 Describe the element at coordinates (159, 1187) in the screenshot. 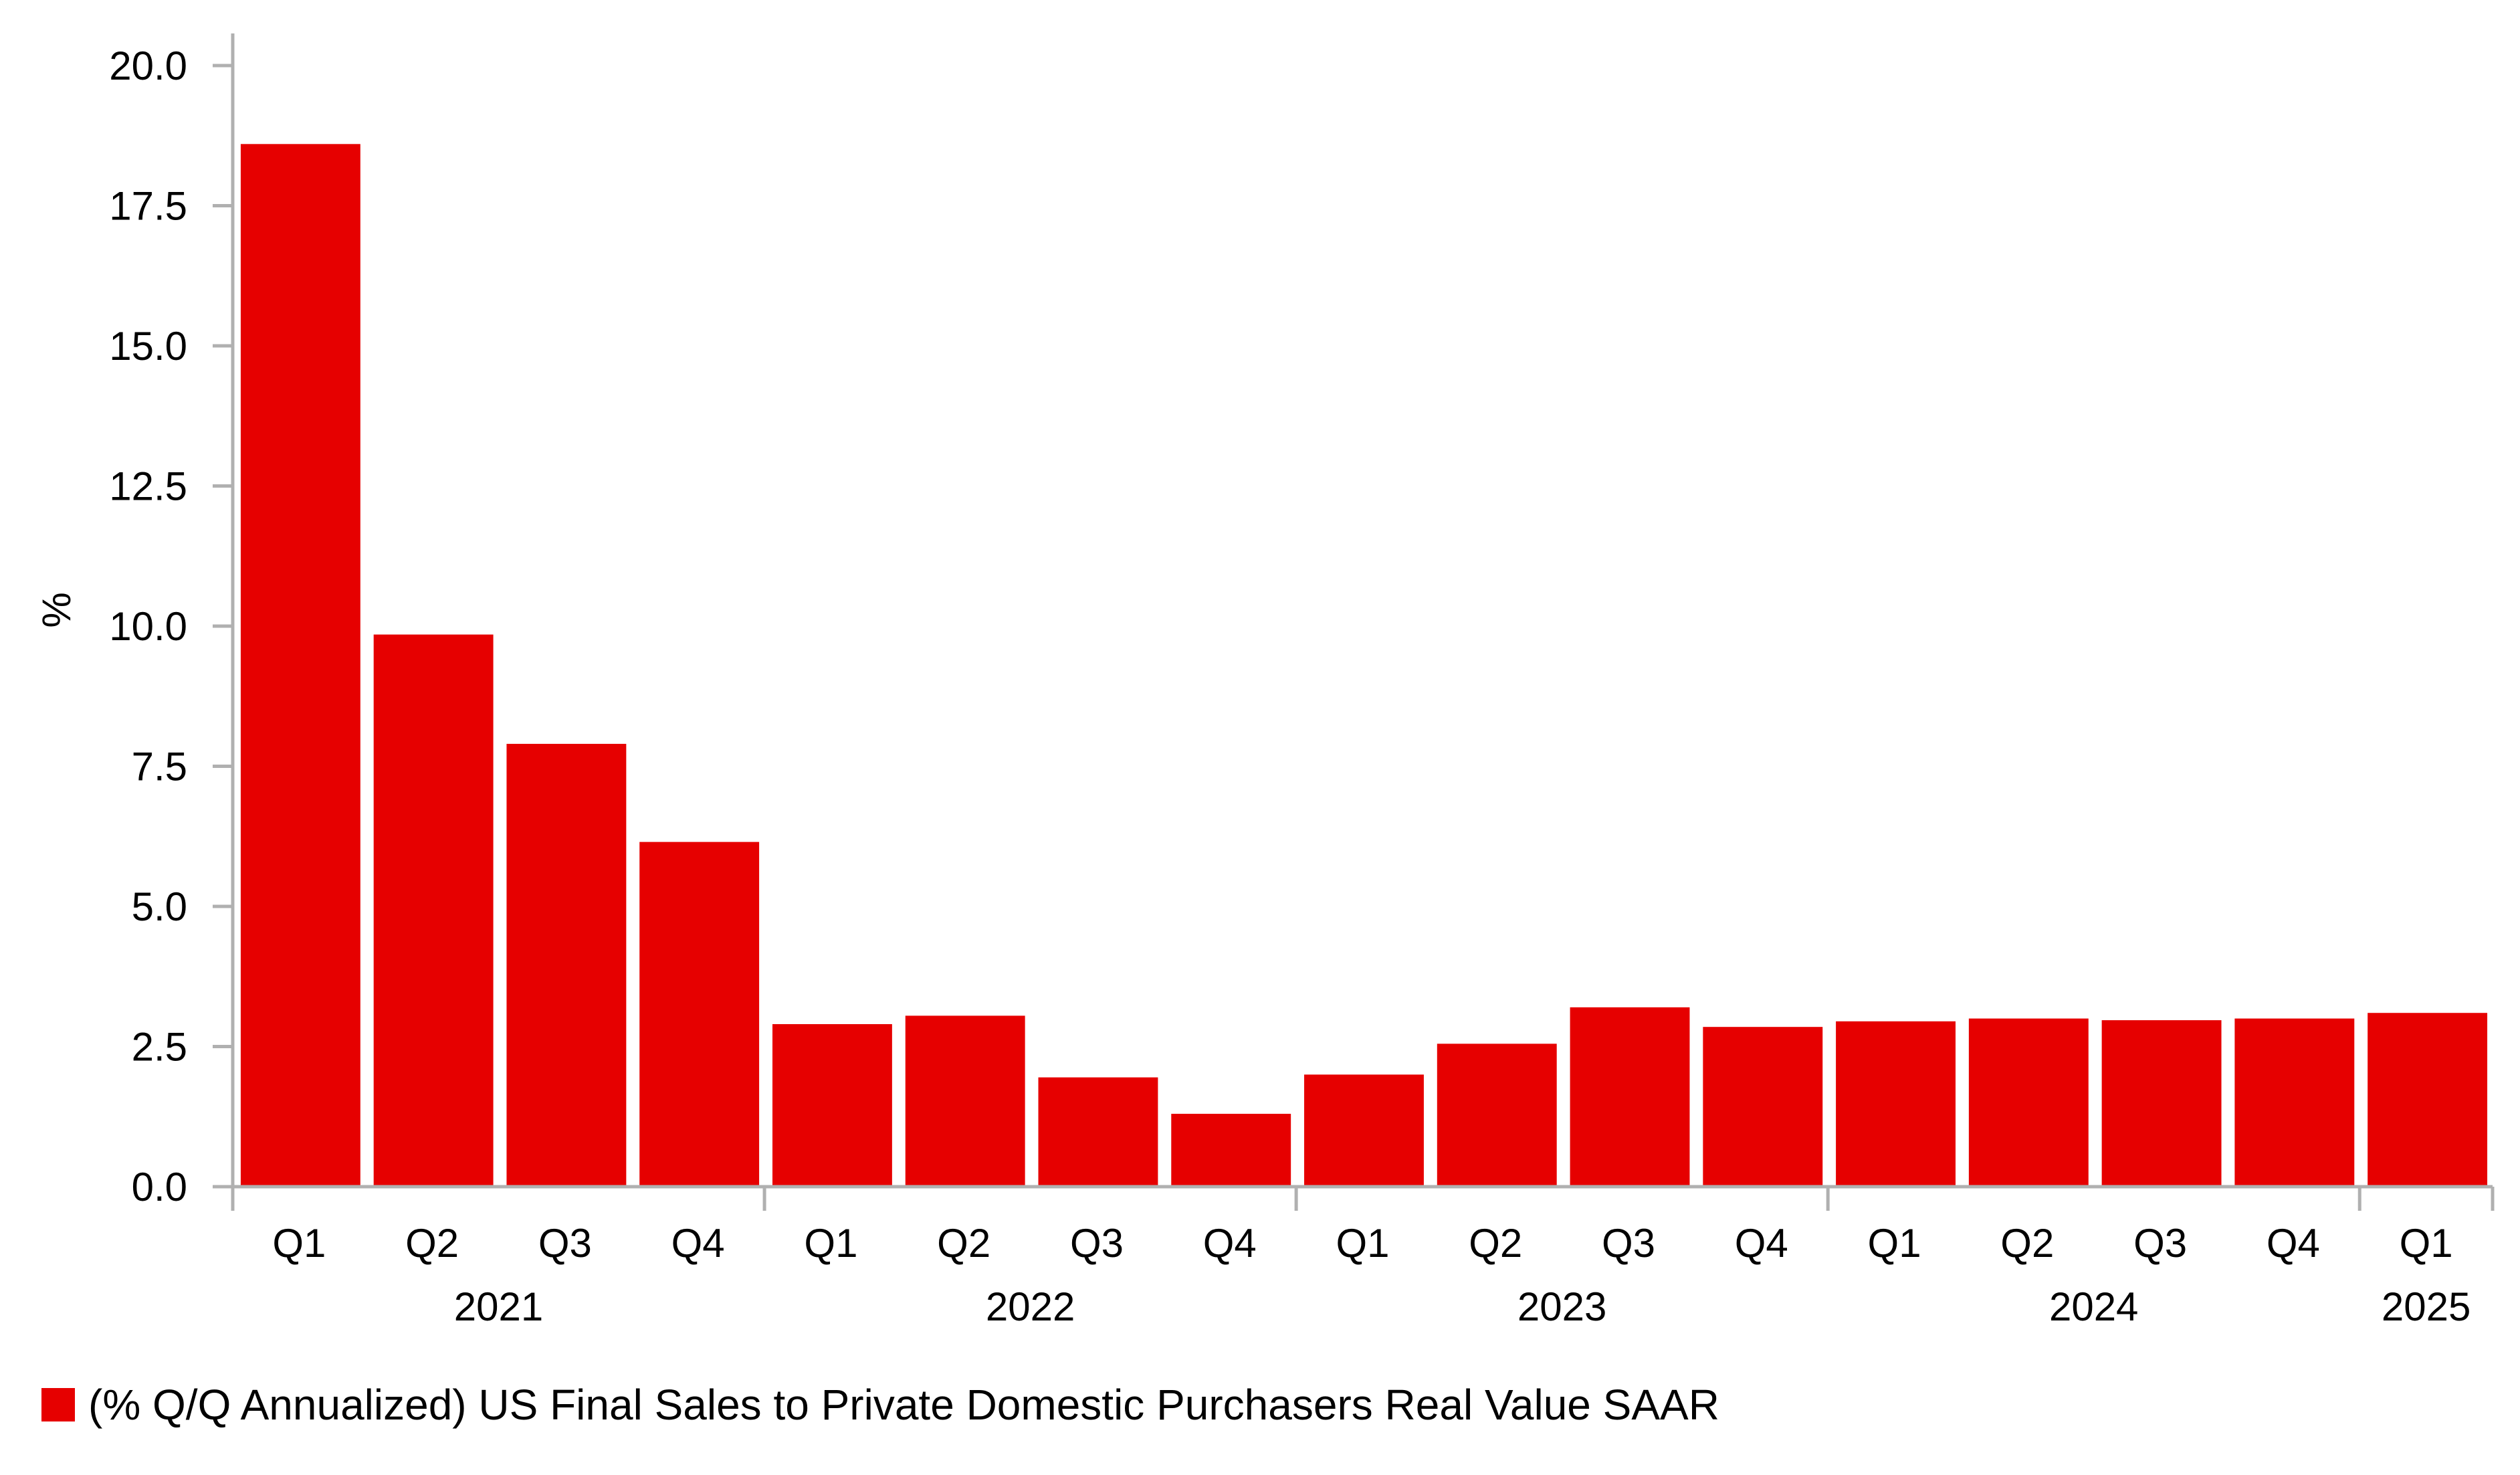

I see `y-tick-label: 0.0` at that location.